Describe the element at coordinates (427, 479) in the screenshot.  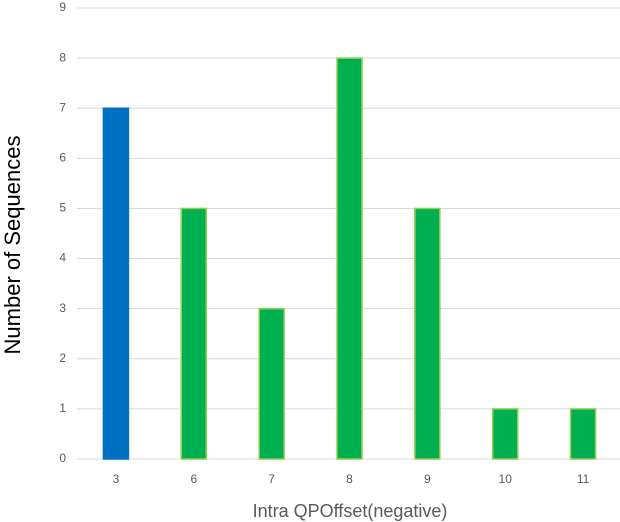
I see `x-tick-label: 9` at that location.